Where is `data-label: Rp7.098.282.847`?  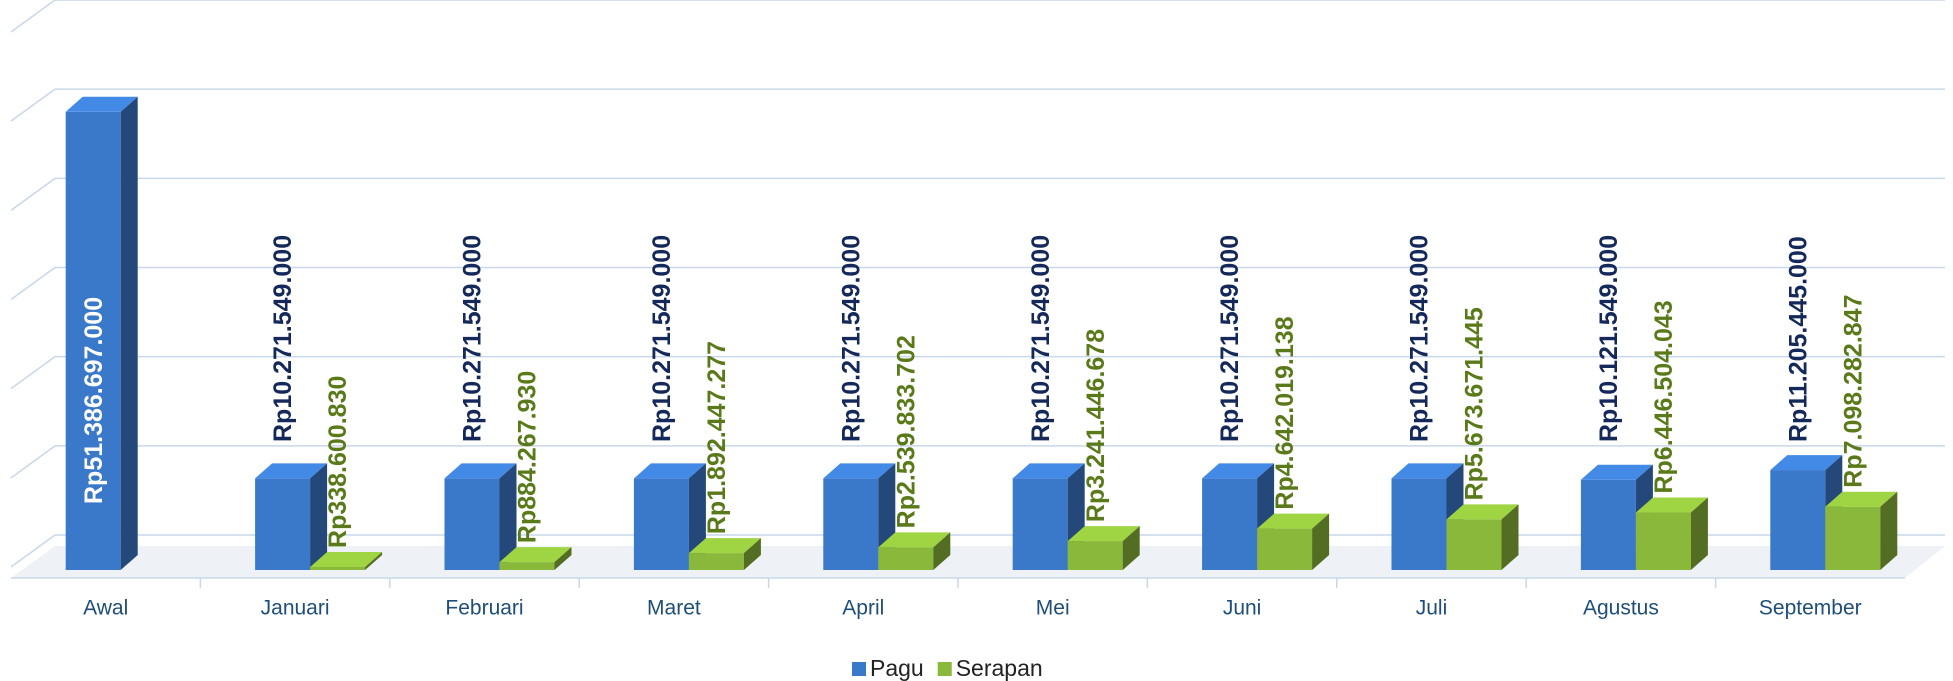 data-label: Rp7.098.282.847 is located at coordinates (1853, 391).